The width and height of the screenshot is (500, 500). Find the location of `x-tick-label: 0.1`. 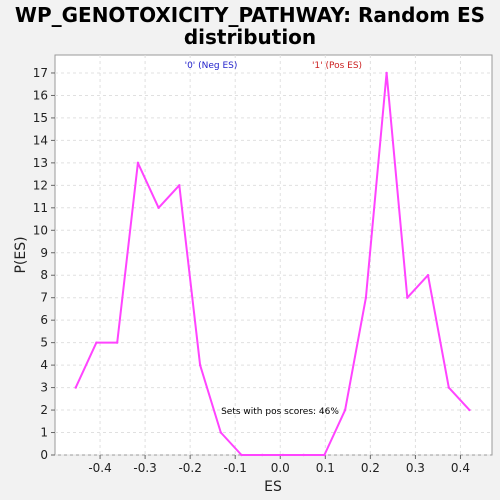

x-tick-label: 0.1 is located at coordinates (325, 468).